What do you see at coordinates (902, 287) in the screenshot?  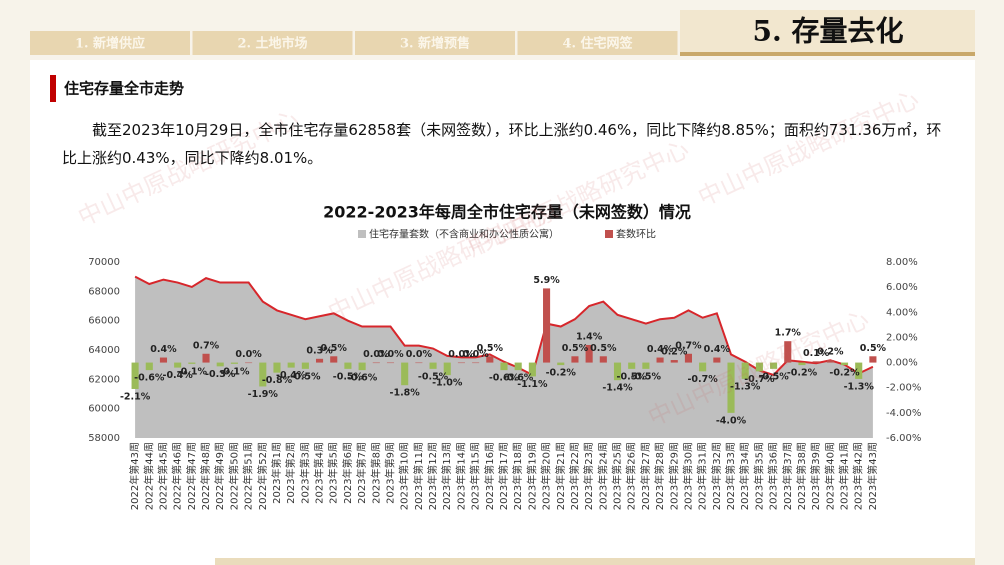 I see `y2-tick-label: 6.00%` at bounding box center [902, 287].